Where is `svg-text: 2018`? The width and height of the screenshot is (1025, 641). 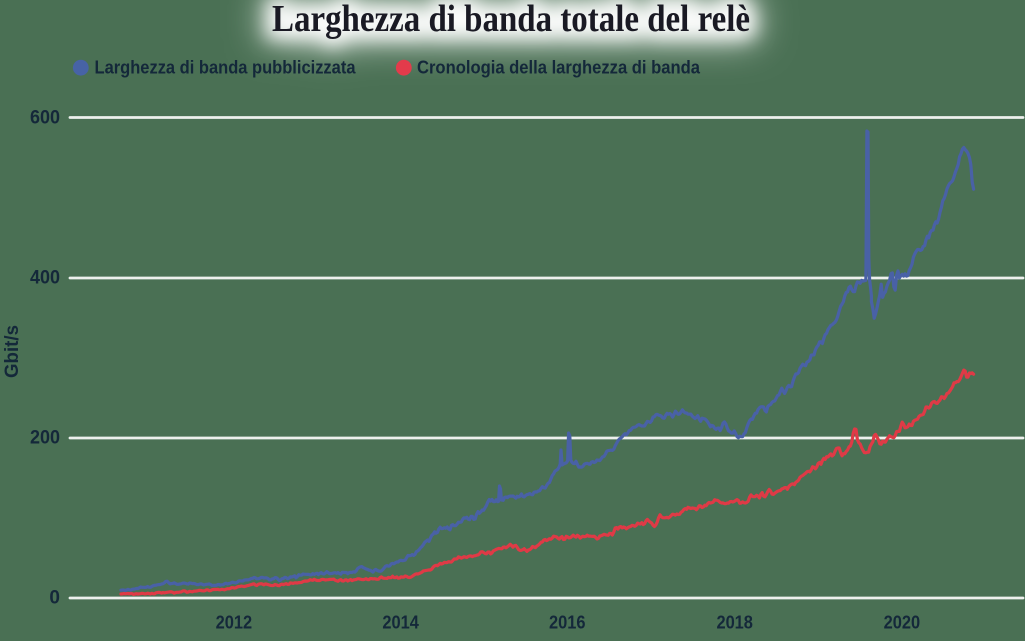
svg-text: 2018 is located at coordinates (734, 622).